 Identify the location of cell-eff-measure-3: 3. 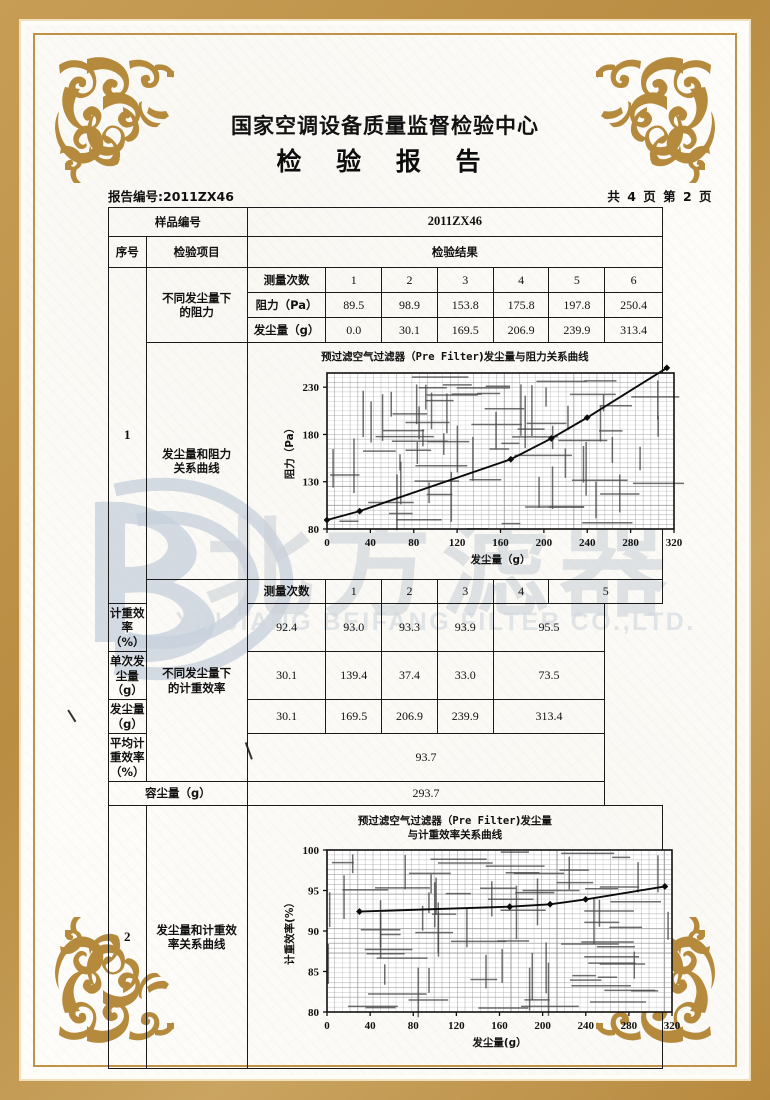
(465, 591).